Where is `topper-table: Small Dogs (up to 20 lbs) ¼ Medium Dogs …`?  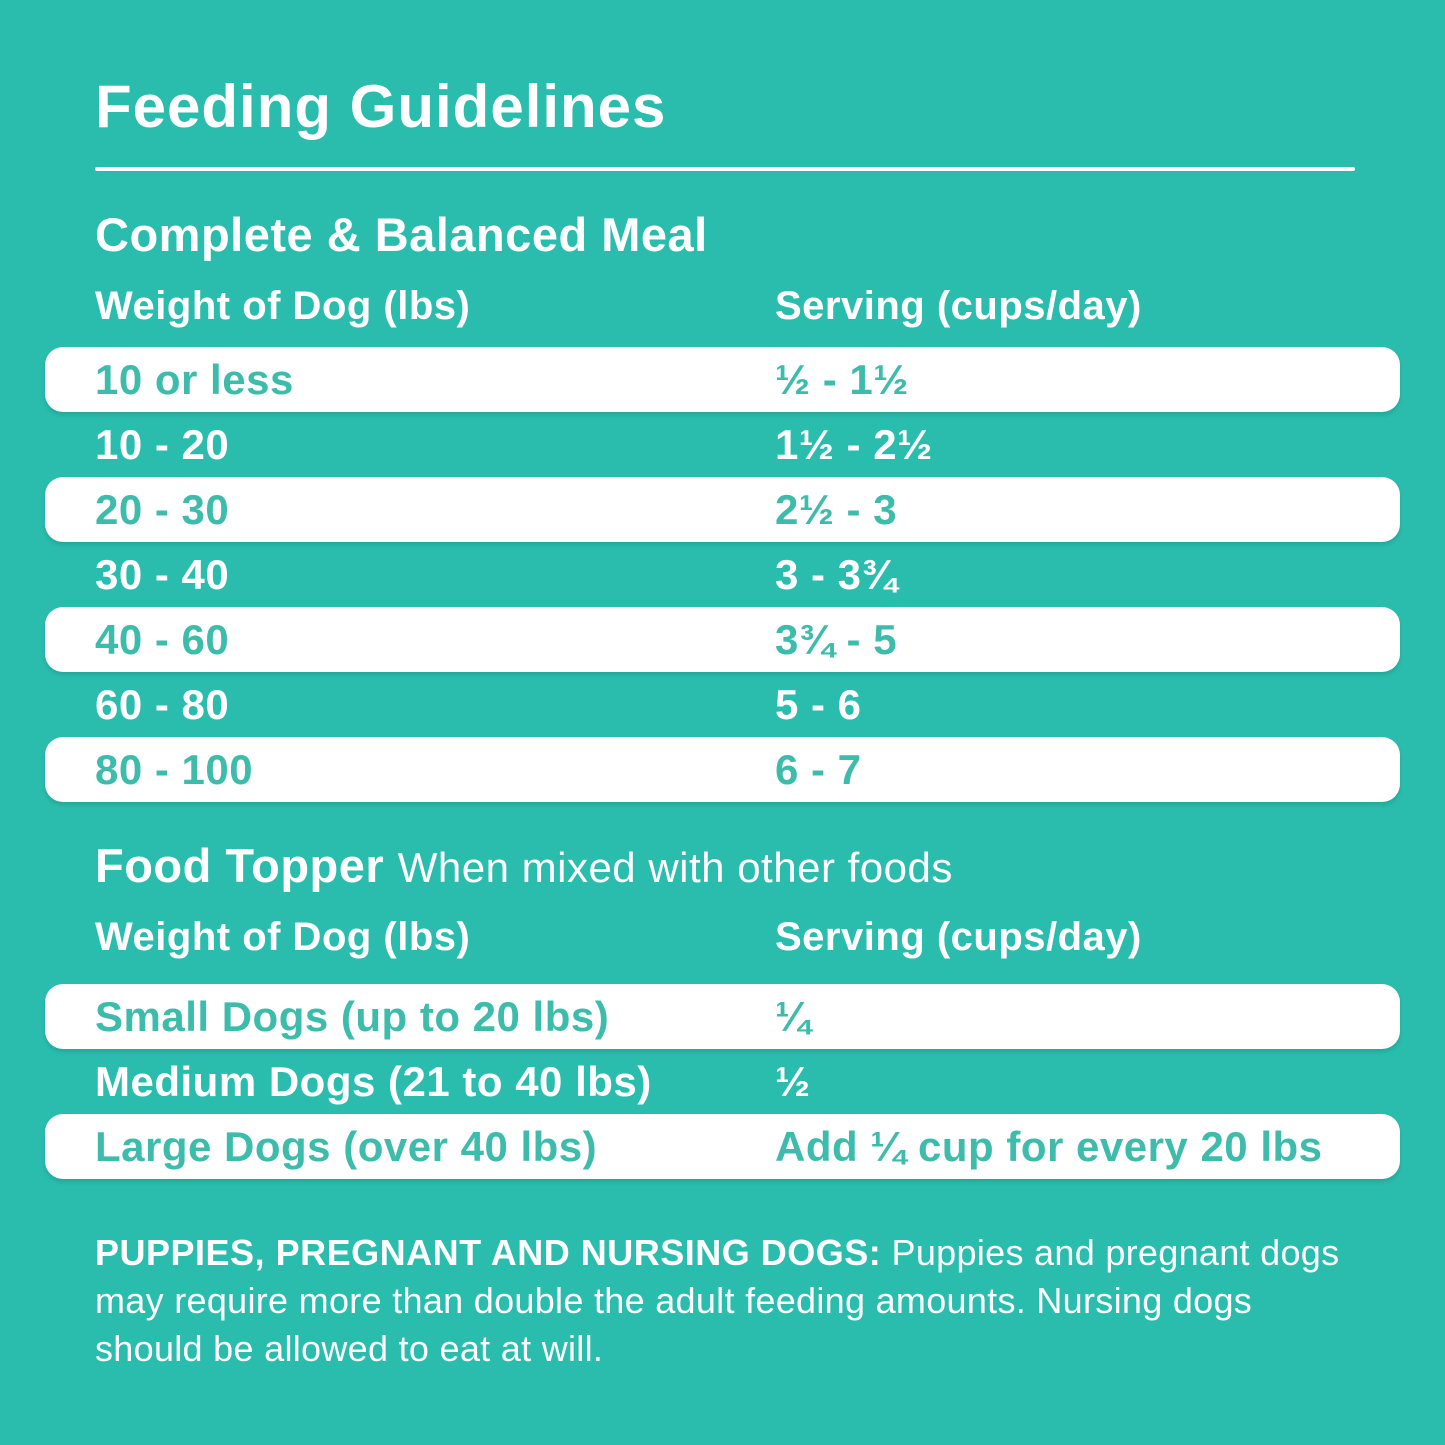
topper-table: Small Dogs (up to 20 lbs) ¼ Medium Dogs … is located at coordinates (722, 1081).